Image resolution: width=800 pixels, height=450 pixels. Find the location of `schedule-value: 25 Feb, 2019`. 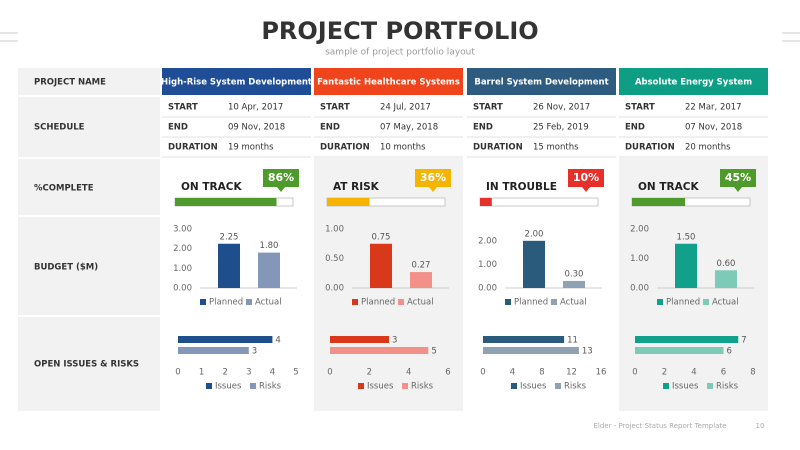

schedule-value: 25 Feb, 2019 is located at coordinates (561, 128).